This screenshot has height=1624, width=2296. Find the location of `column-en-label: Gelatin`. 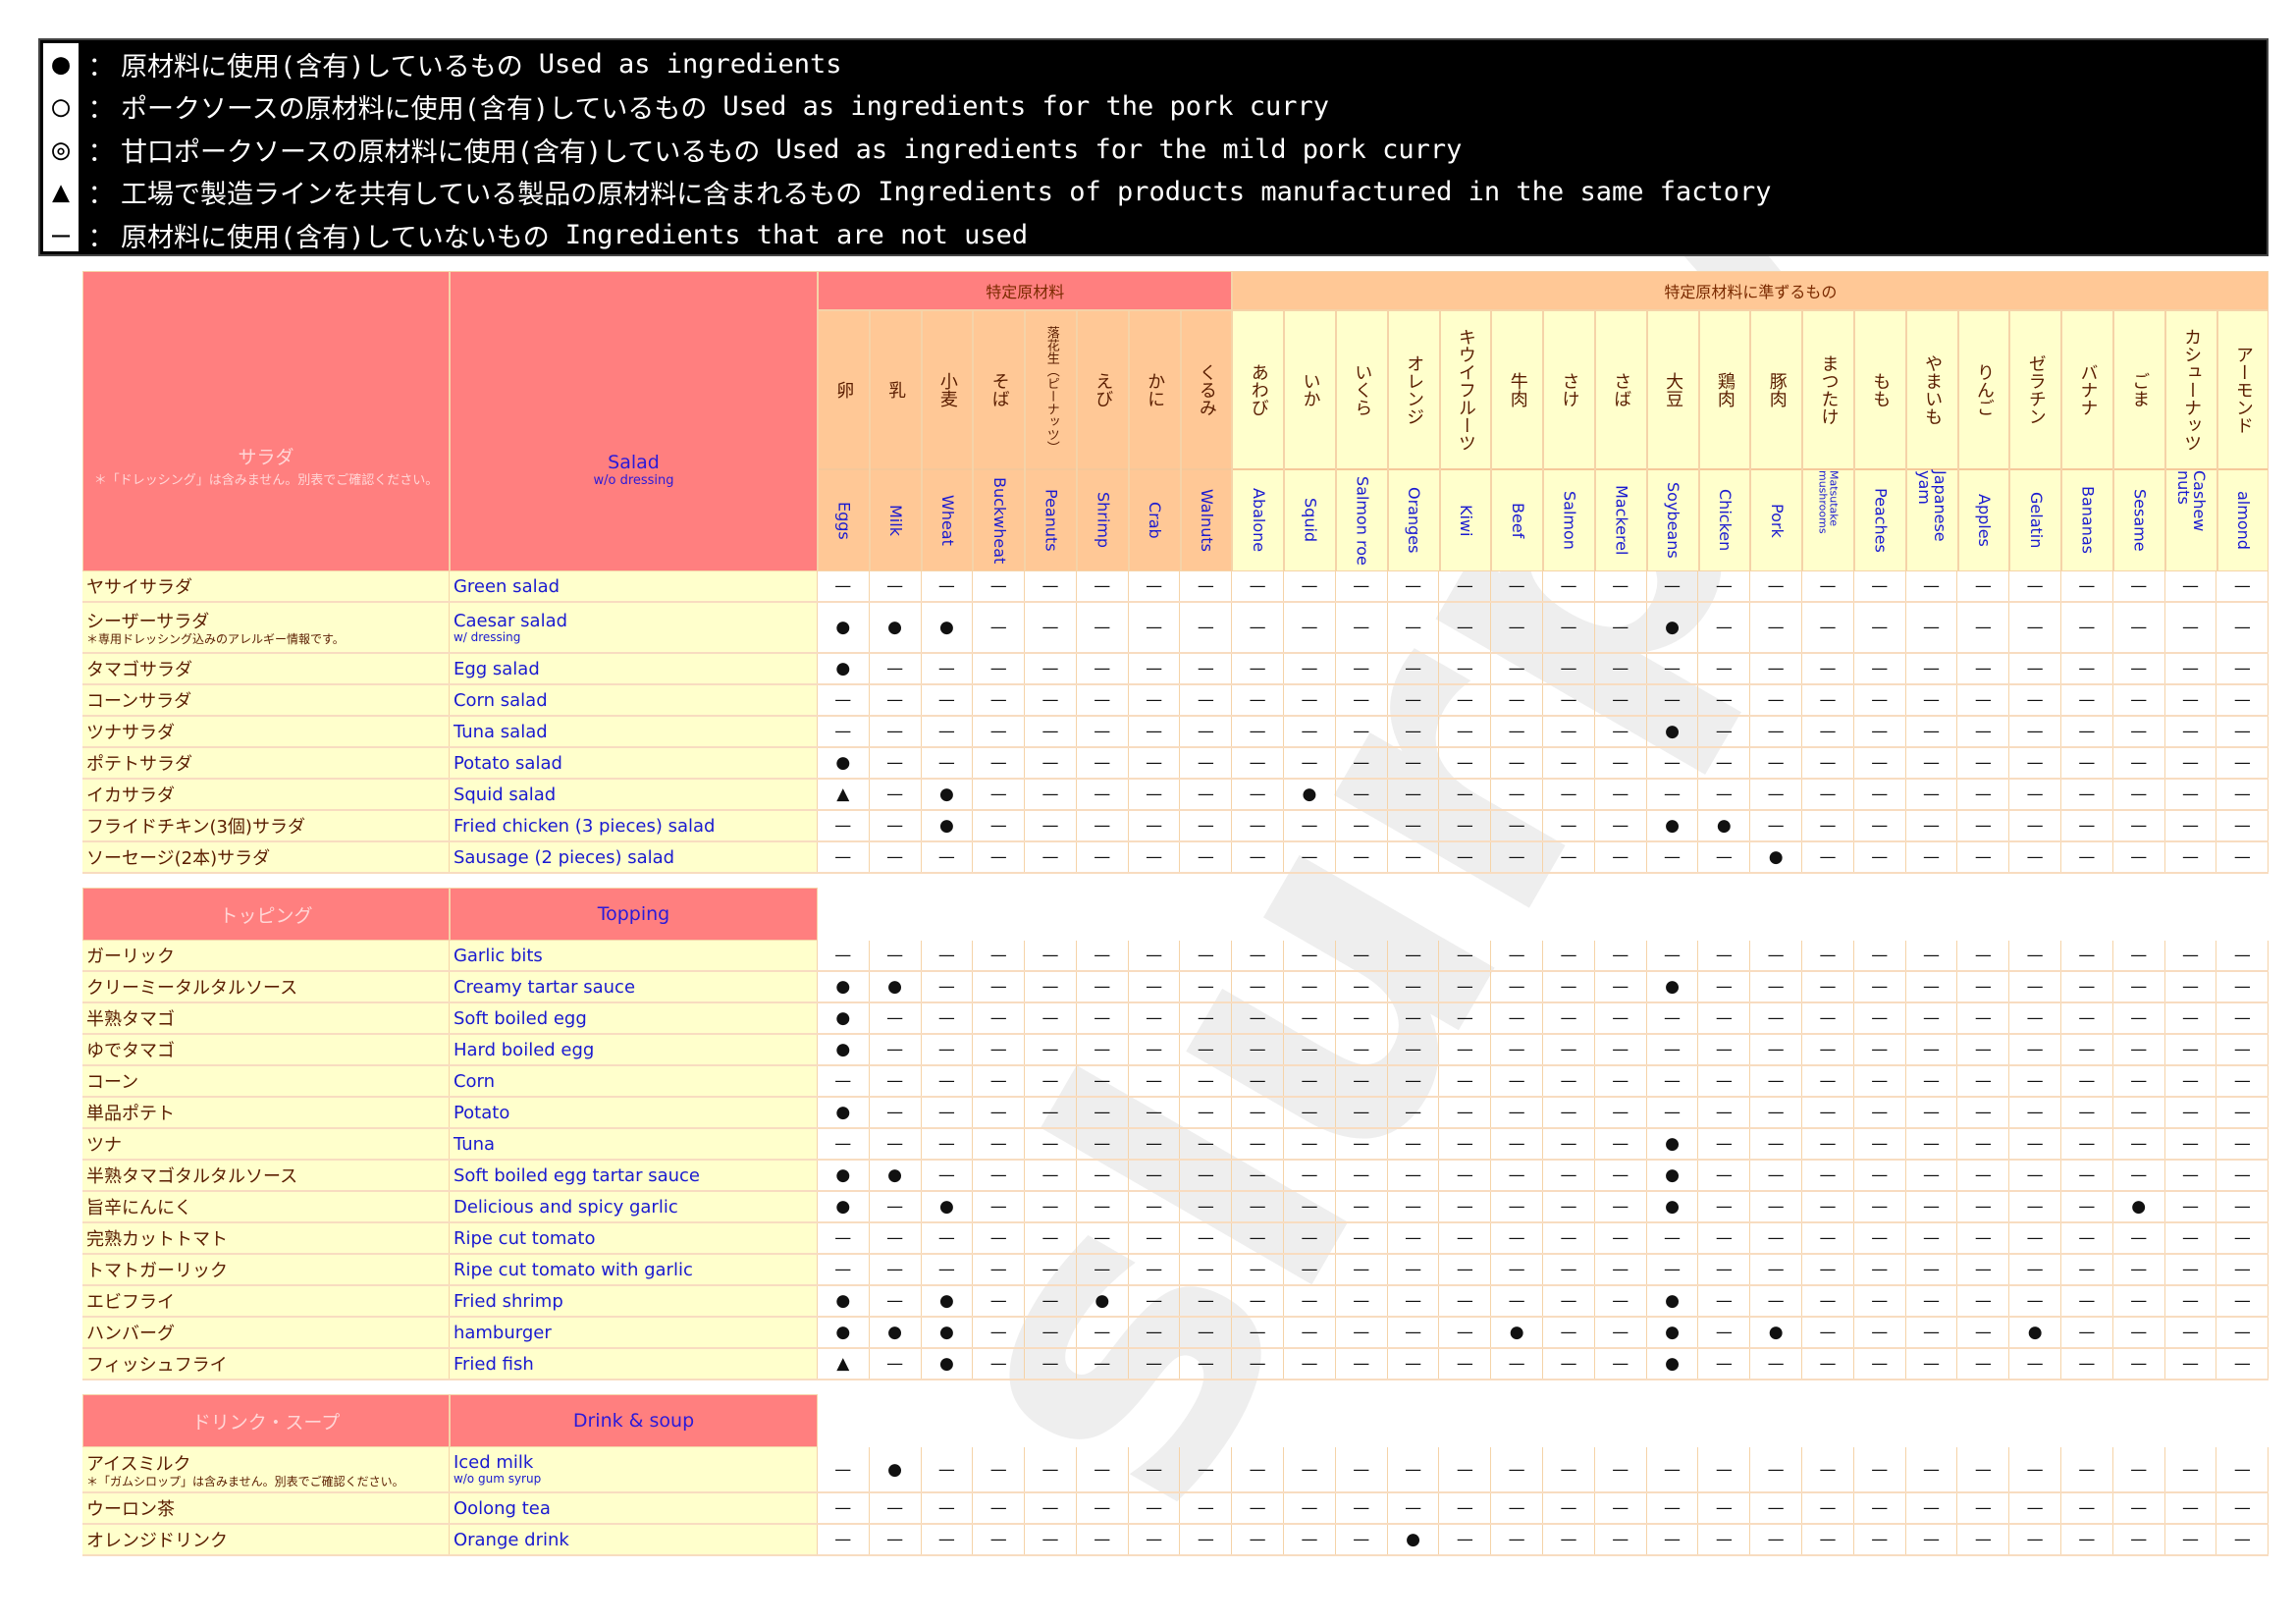

column-en-label: Gelatin is located at coordinates (2036, 520).